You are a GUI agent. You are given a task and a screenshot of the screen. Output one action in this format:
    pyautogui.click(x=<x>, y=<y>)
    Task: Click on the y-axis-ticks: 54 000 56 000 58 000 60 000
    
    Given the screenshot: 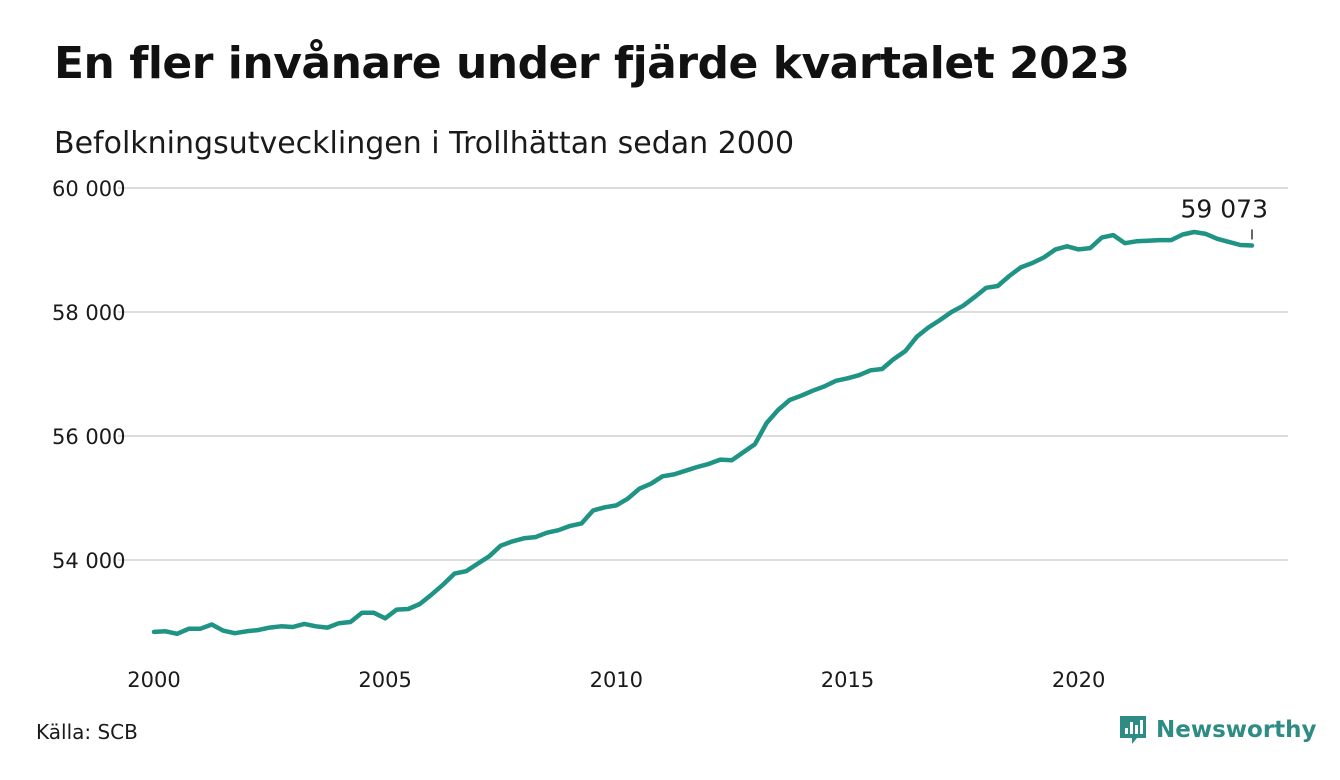 What is the action you would take?
    pyautogui.click(x=88, y=375)
    